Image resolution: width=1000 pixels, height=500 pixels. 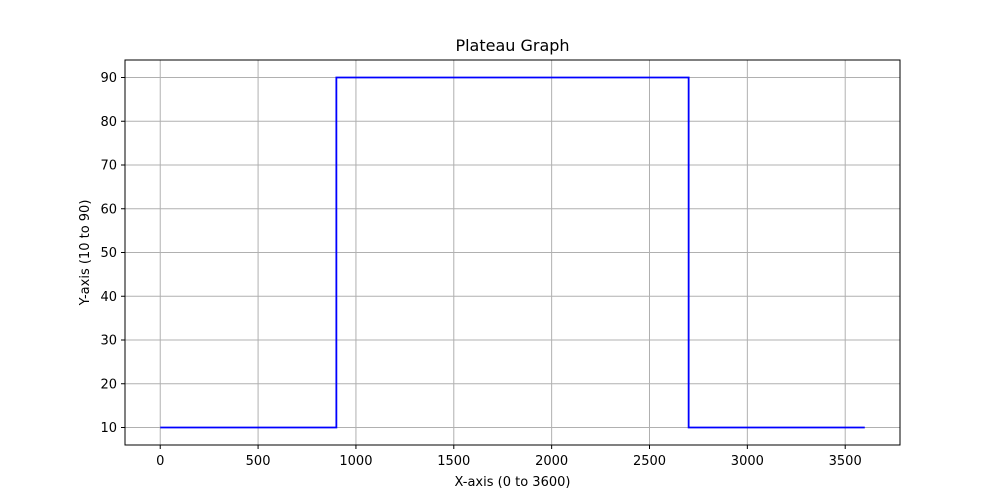 What do you see at coordinates (108, 253) in the screenshot?
I see `y-tick-label: 50` at bounding box center [108, 253].